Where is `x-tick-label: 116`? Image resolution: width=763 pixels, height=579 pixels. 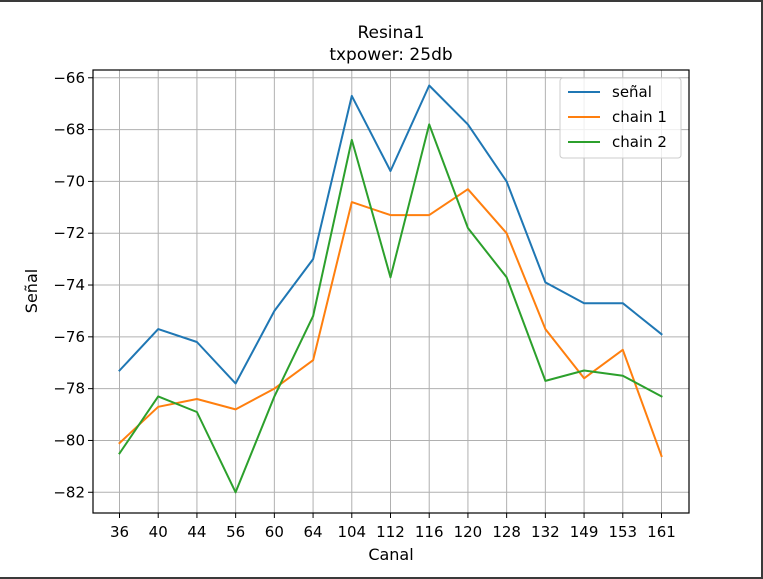
x-tick-label: 116 is located at coordinates (429, 532).